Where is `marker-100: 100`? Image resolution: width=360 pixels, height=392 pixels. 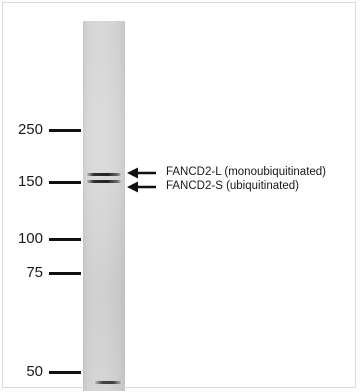 marker-100: 100 is located at coordinates (43, 239).